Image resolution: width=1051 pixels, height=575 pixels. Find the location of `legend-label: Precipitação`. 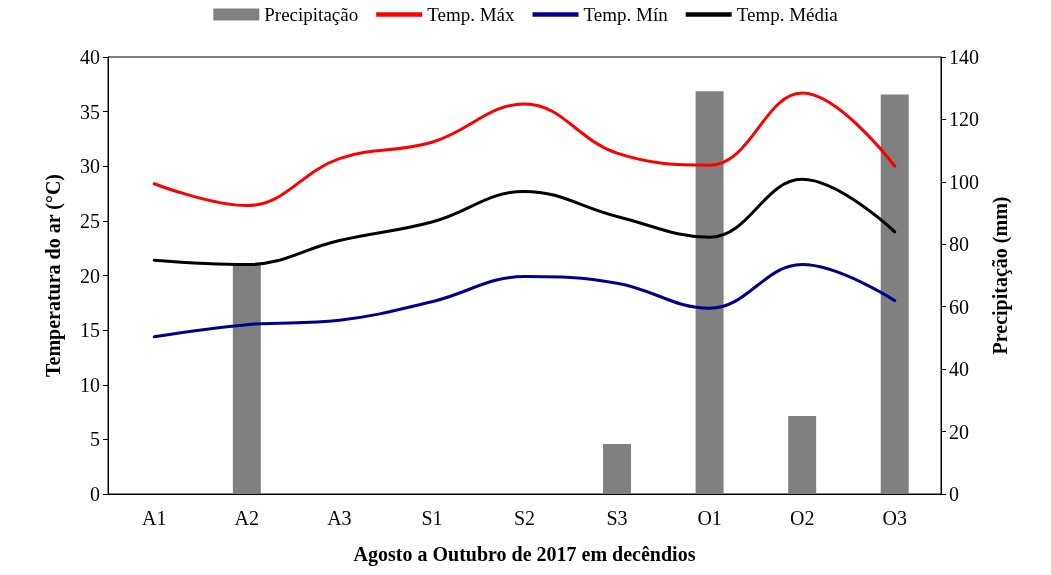

legend-label: Precipitação is located at coordinates (311, 14).